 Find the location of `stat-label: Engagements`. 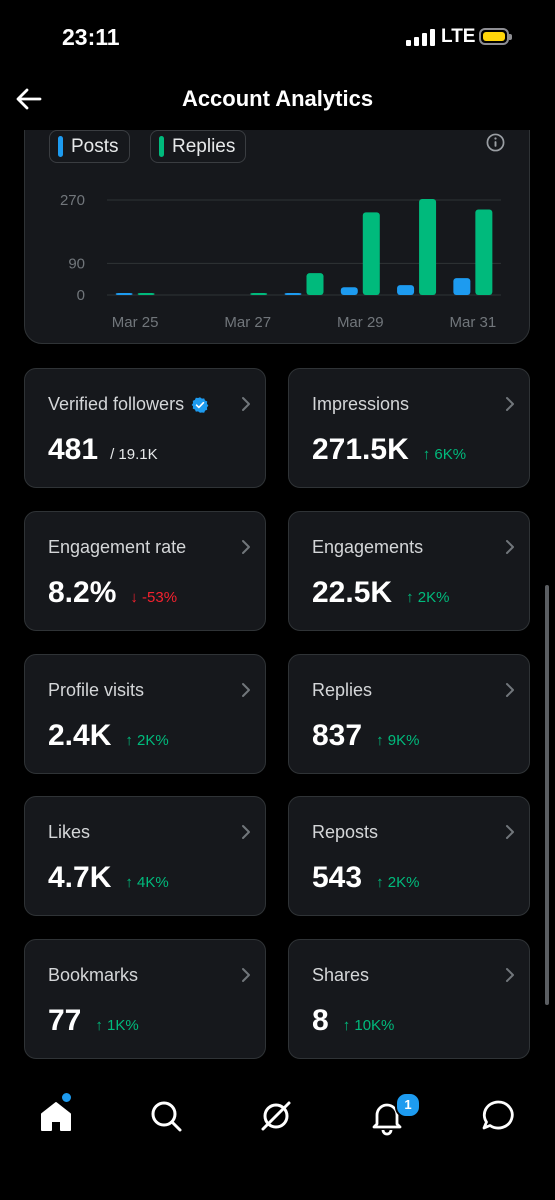

stat-label: Engagements is located at coordinates (368, 547).